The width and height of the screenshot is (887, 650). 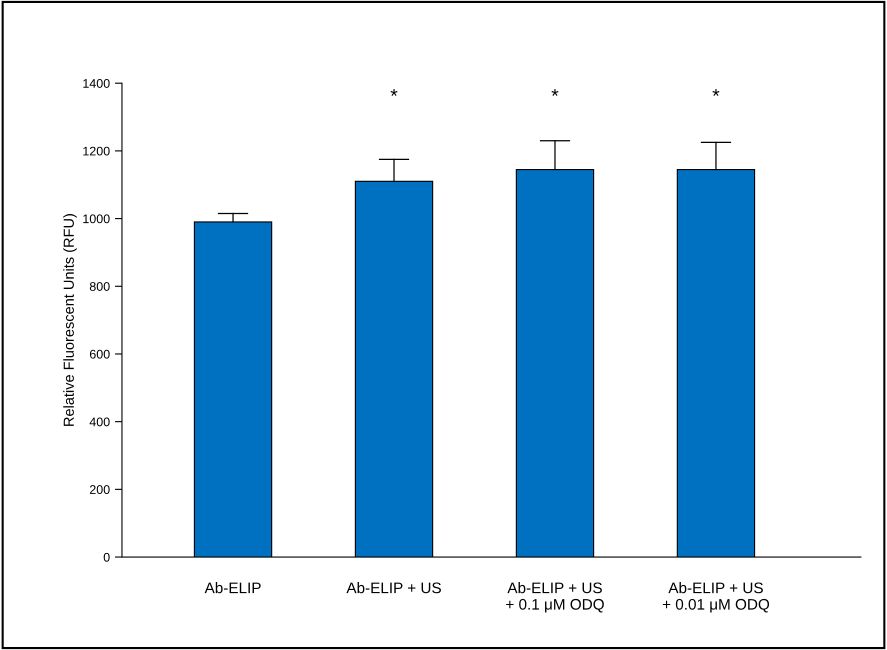 What do you see at coordinates (107, 557) in the screenshot?
I see `y-tick-label: 0` at bounding box center [107, 557].